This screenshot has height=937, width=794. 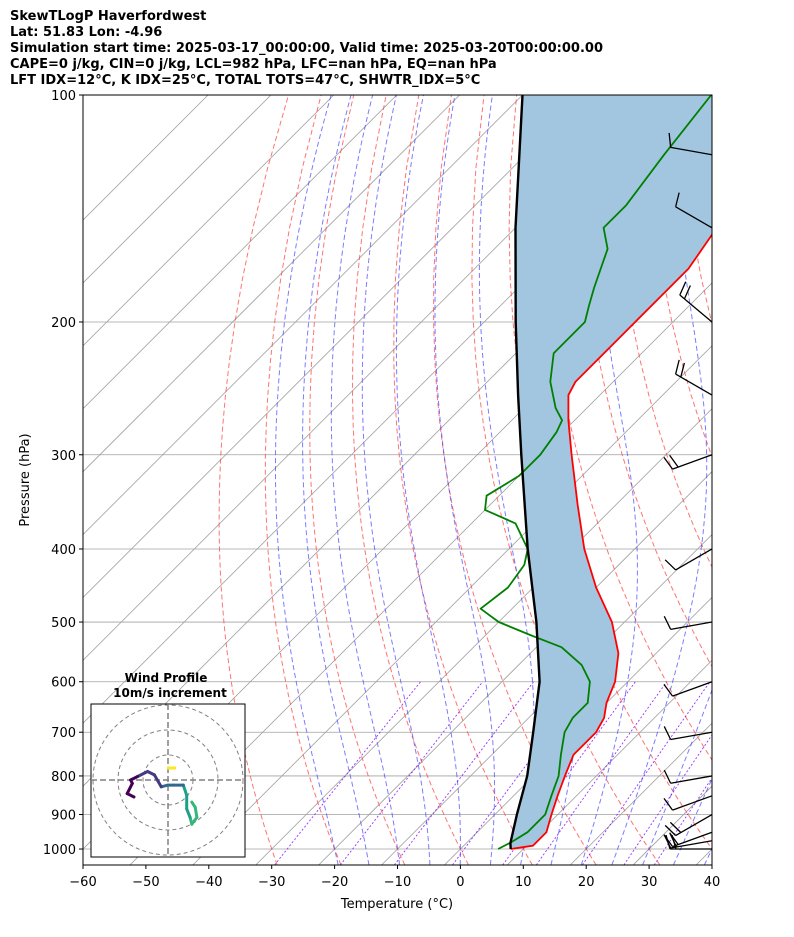 What do you see at coordinates (712, 882) in the screenshot?
I see `x-tick-label: 40` at bounding box center [712, 882].